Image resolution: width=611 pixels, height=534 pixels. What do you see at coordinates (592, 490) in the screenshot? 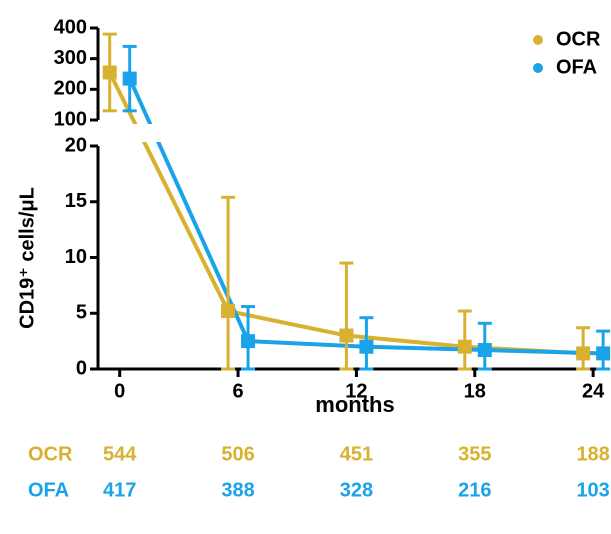
I see `risk-value: 103` at bounding box center [592, 490].